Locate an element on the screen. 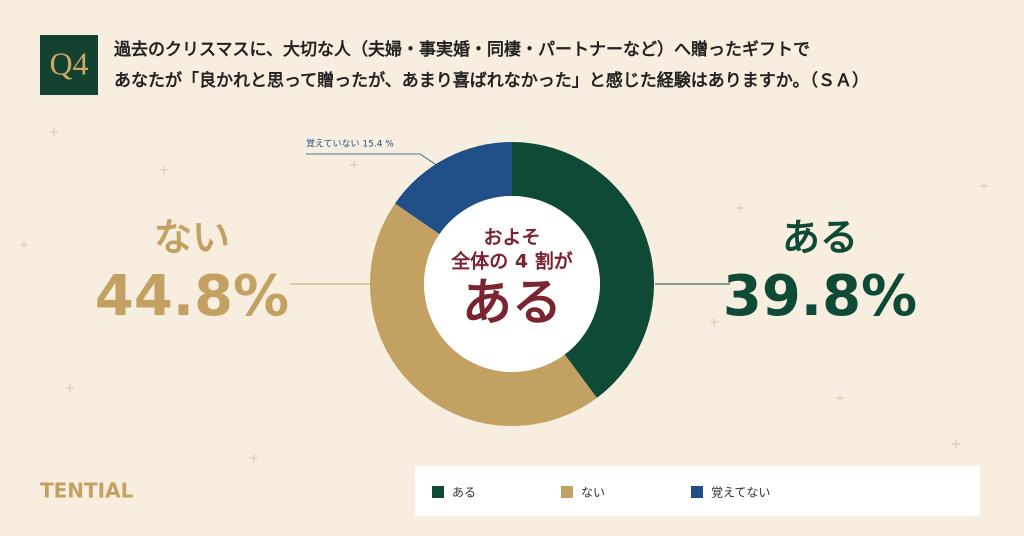 Image resolution: width=1024 pixels, height=536 pixels. value-label: 44.8% is located at coordinates (192, 296).